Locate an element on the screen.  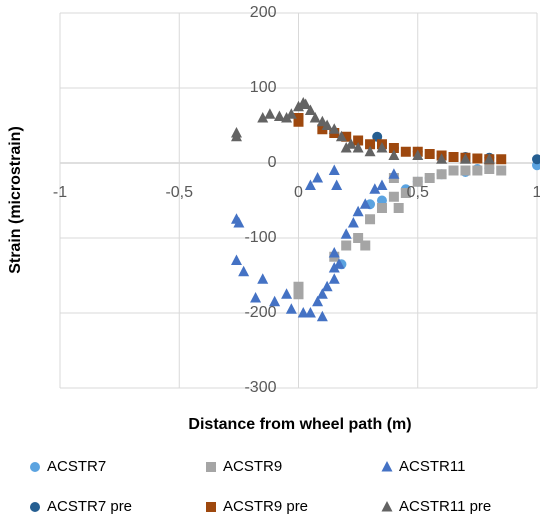
y-tick-label: 0 is located at coordinates (272, 162).